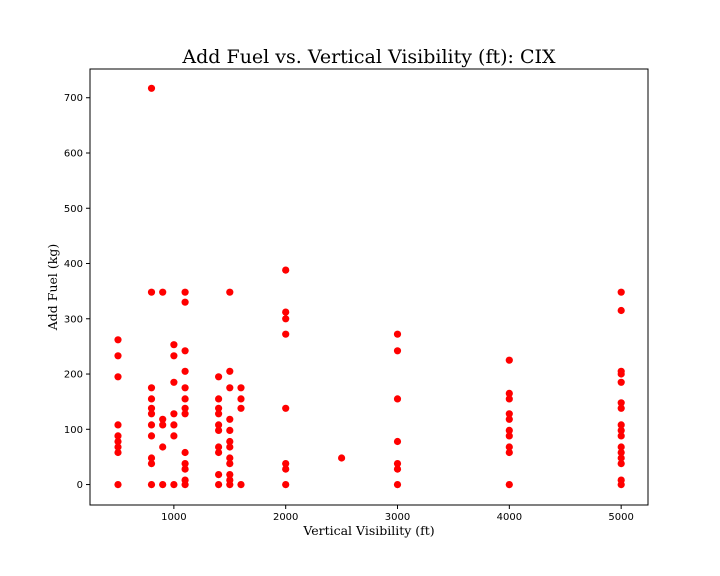 The image size is (720, 576). Describe the element at coordinates (285, 517) in the screenshot. I see `x-tick-label: 2000` at that location.